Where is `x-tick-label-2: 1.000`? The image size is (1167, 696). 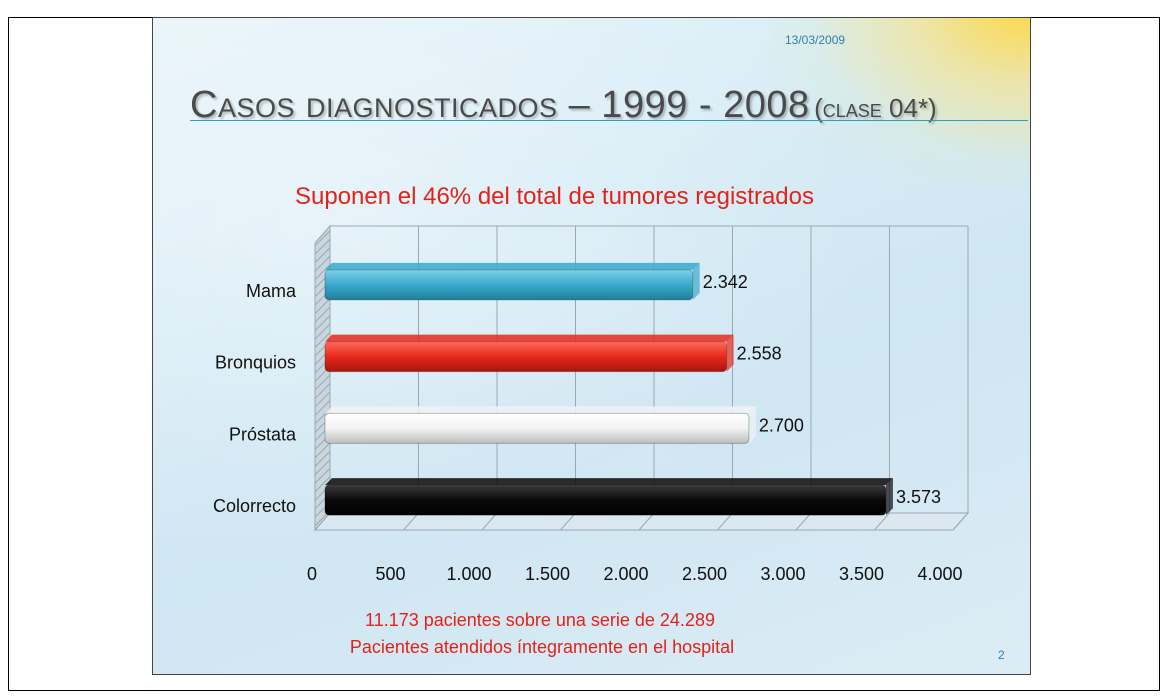
x-tick-label-2: 1.000 is located at coordinates (468, 574).